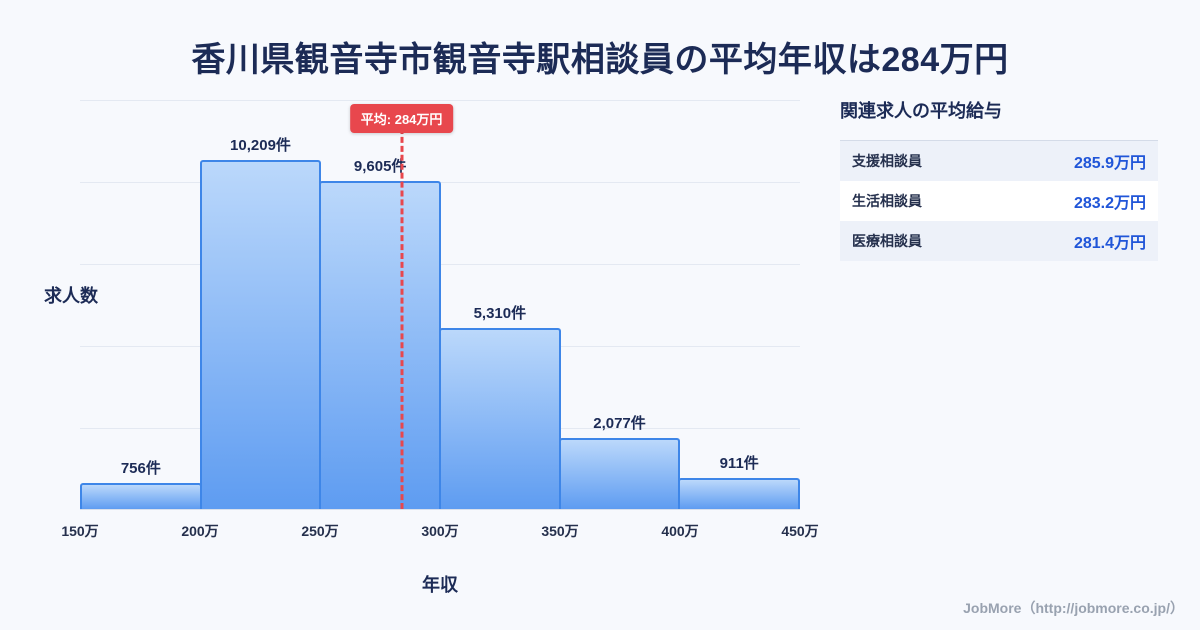  I want to click on x-tick-label: 300万, so click(440, 531).